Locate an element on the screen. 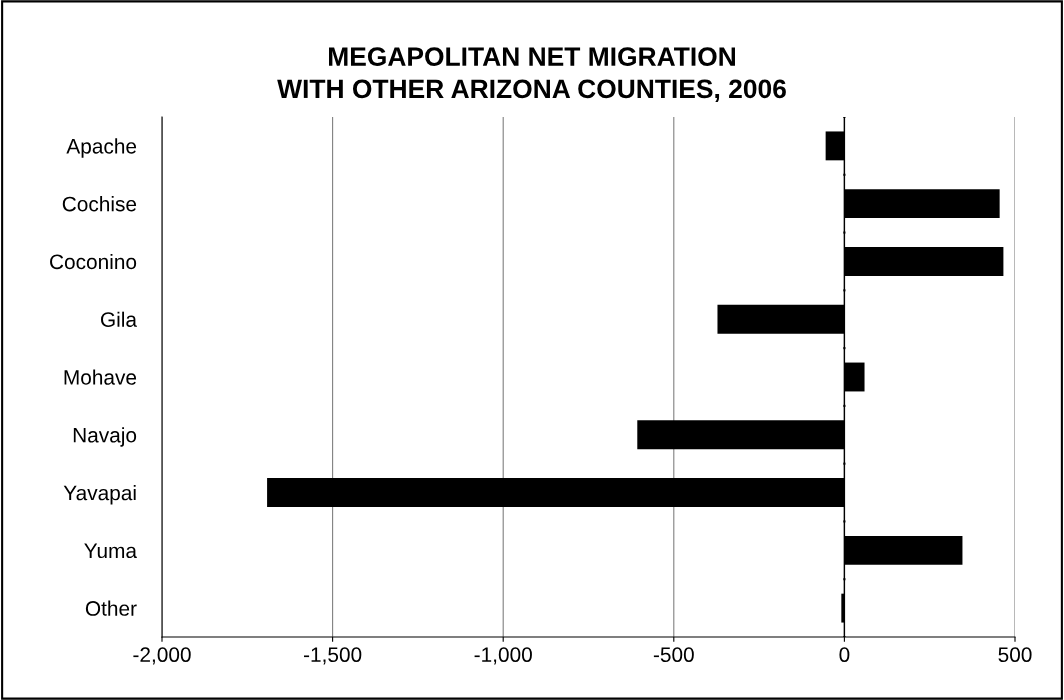 Image resolution: width=1064 pixels, height=700 pixels. x-tick-label: -1,000 is located at coordinates (503, 656).